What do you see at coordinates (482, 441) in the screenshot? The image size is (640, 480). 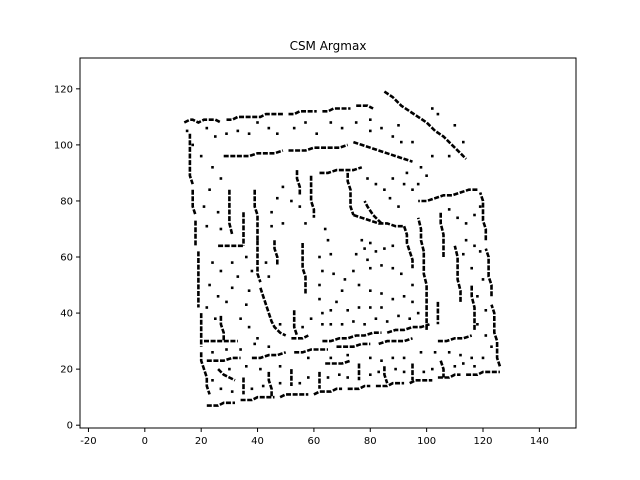 I see `x-tick-label: 120` at bounding box center [482, 441].